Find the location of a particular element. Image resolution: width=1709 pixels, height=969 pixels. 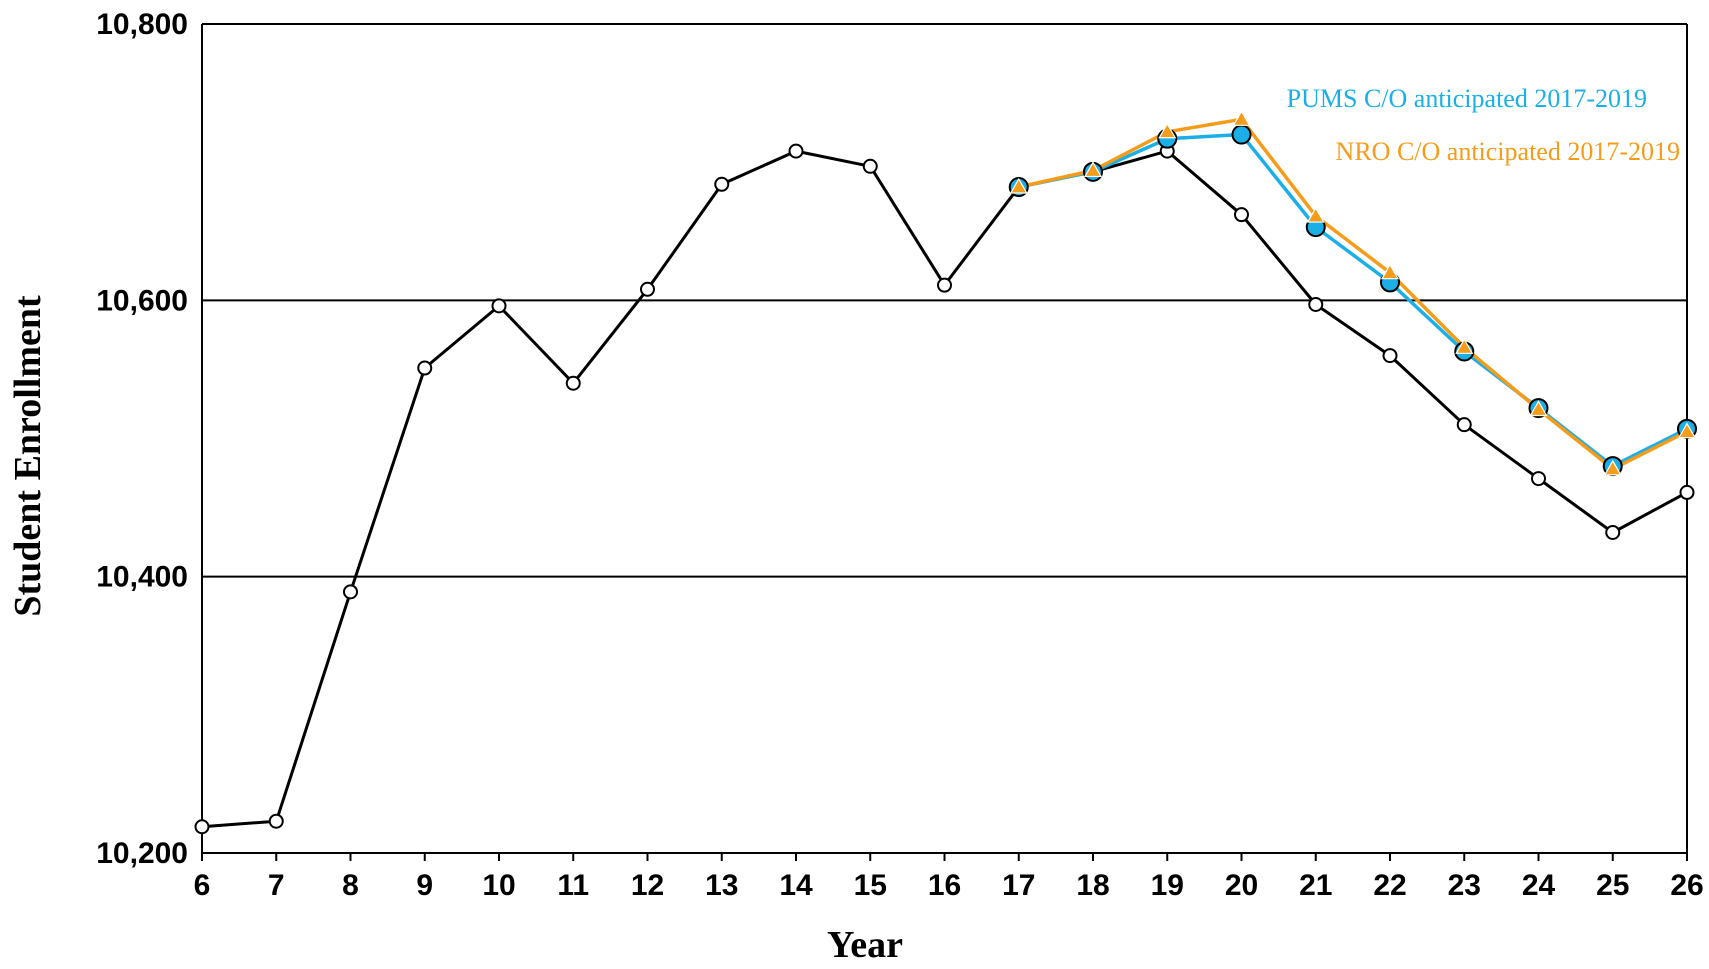

data-point-pums is located at coordinates (1241, 134).